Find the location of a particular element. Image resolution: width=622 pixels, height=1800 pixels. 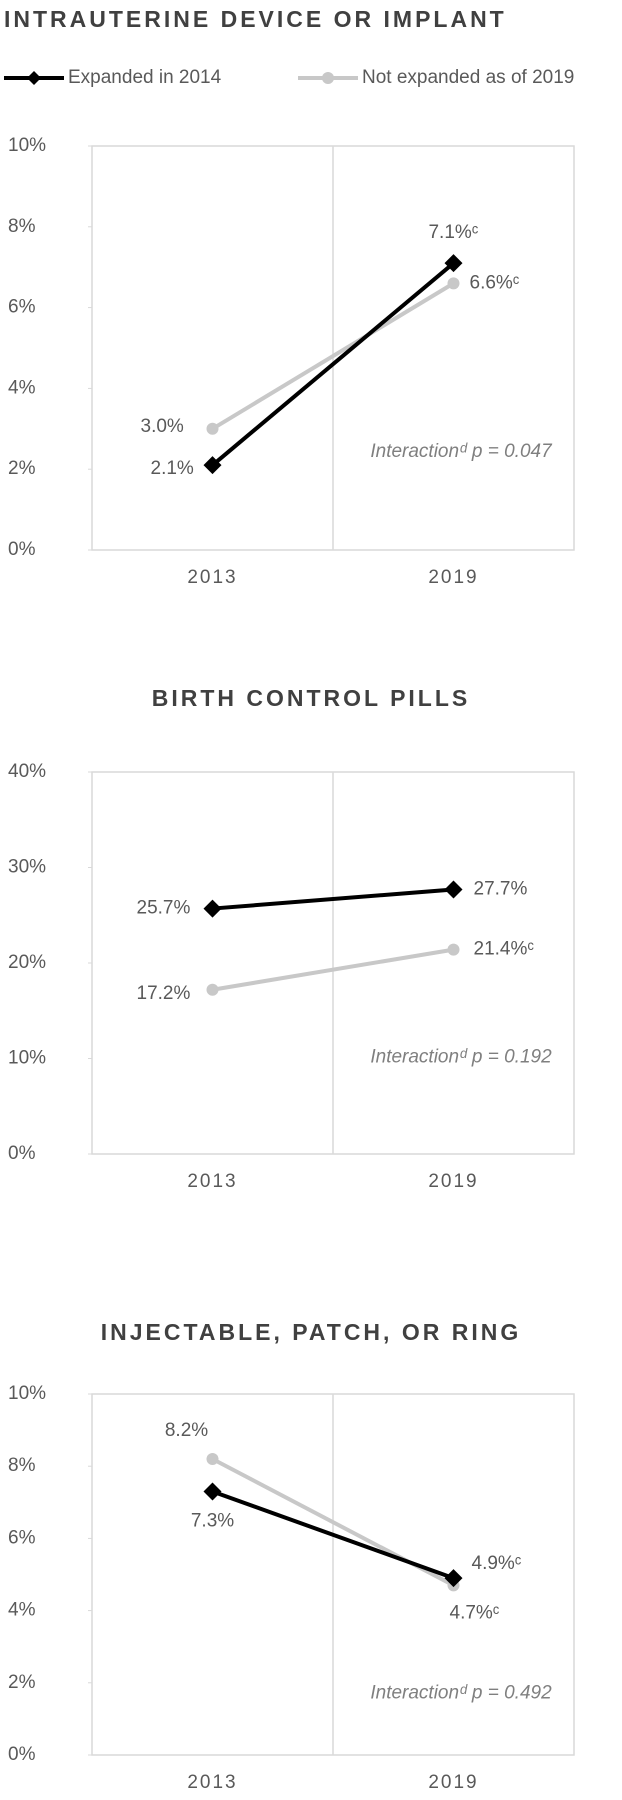

value-label: 4.9%ᶜ is located at coordinates (497, 1563).